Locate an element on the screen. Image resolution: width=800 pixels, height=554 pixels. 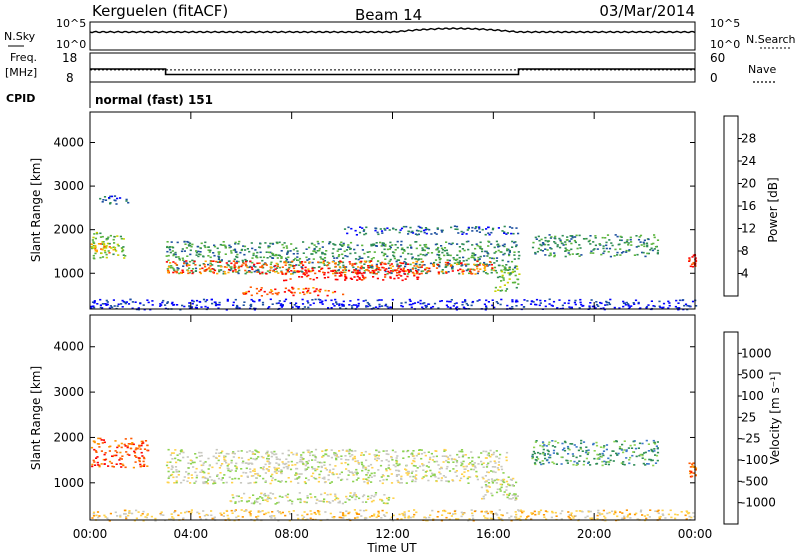
freq-tick-top: 18 is located at coordinates (69, 58).